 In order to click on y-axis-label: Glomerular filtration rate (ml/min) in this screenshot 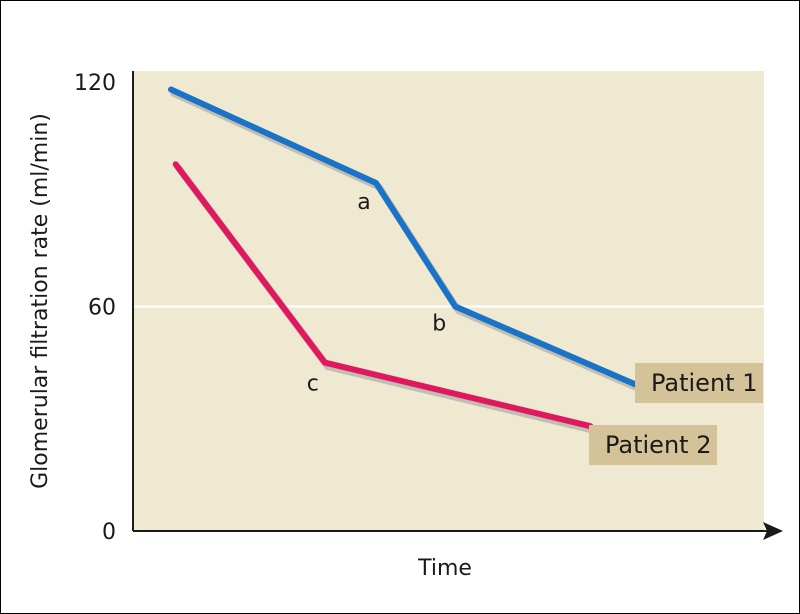, I will do `click(40, 301)`.